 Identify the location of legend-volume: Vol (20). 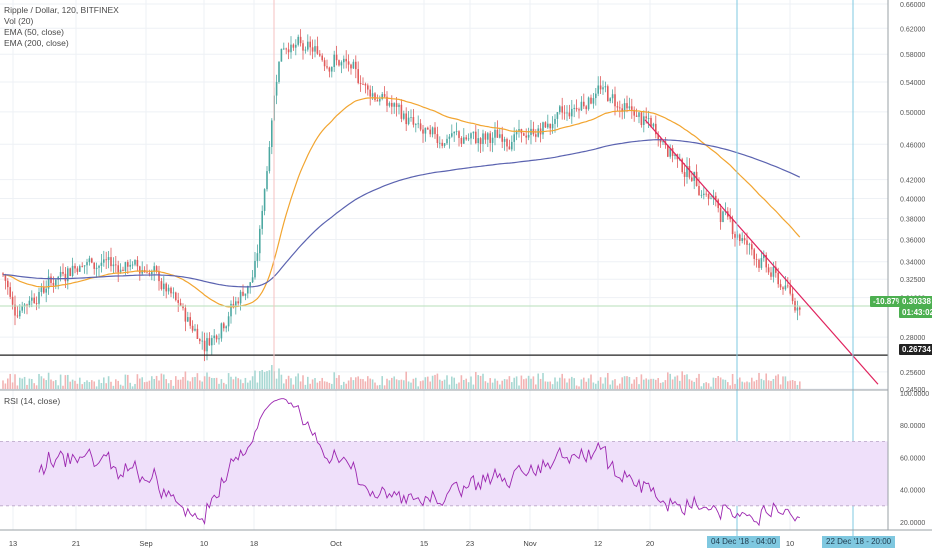
(19, 21).